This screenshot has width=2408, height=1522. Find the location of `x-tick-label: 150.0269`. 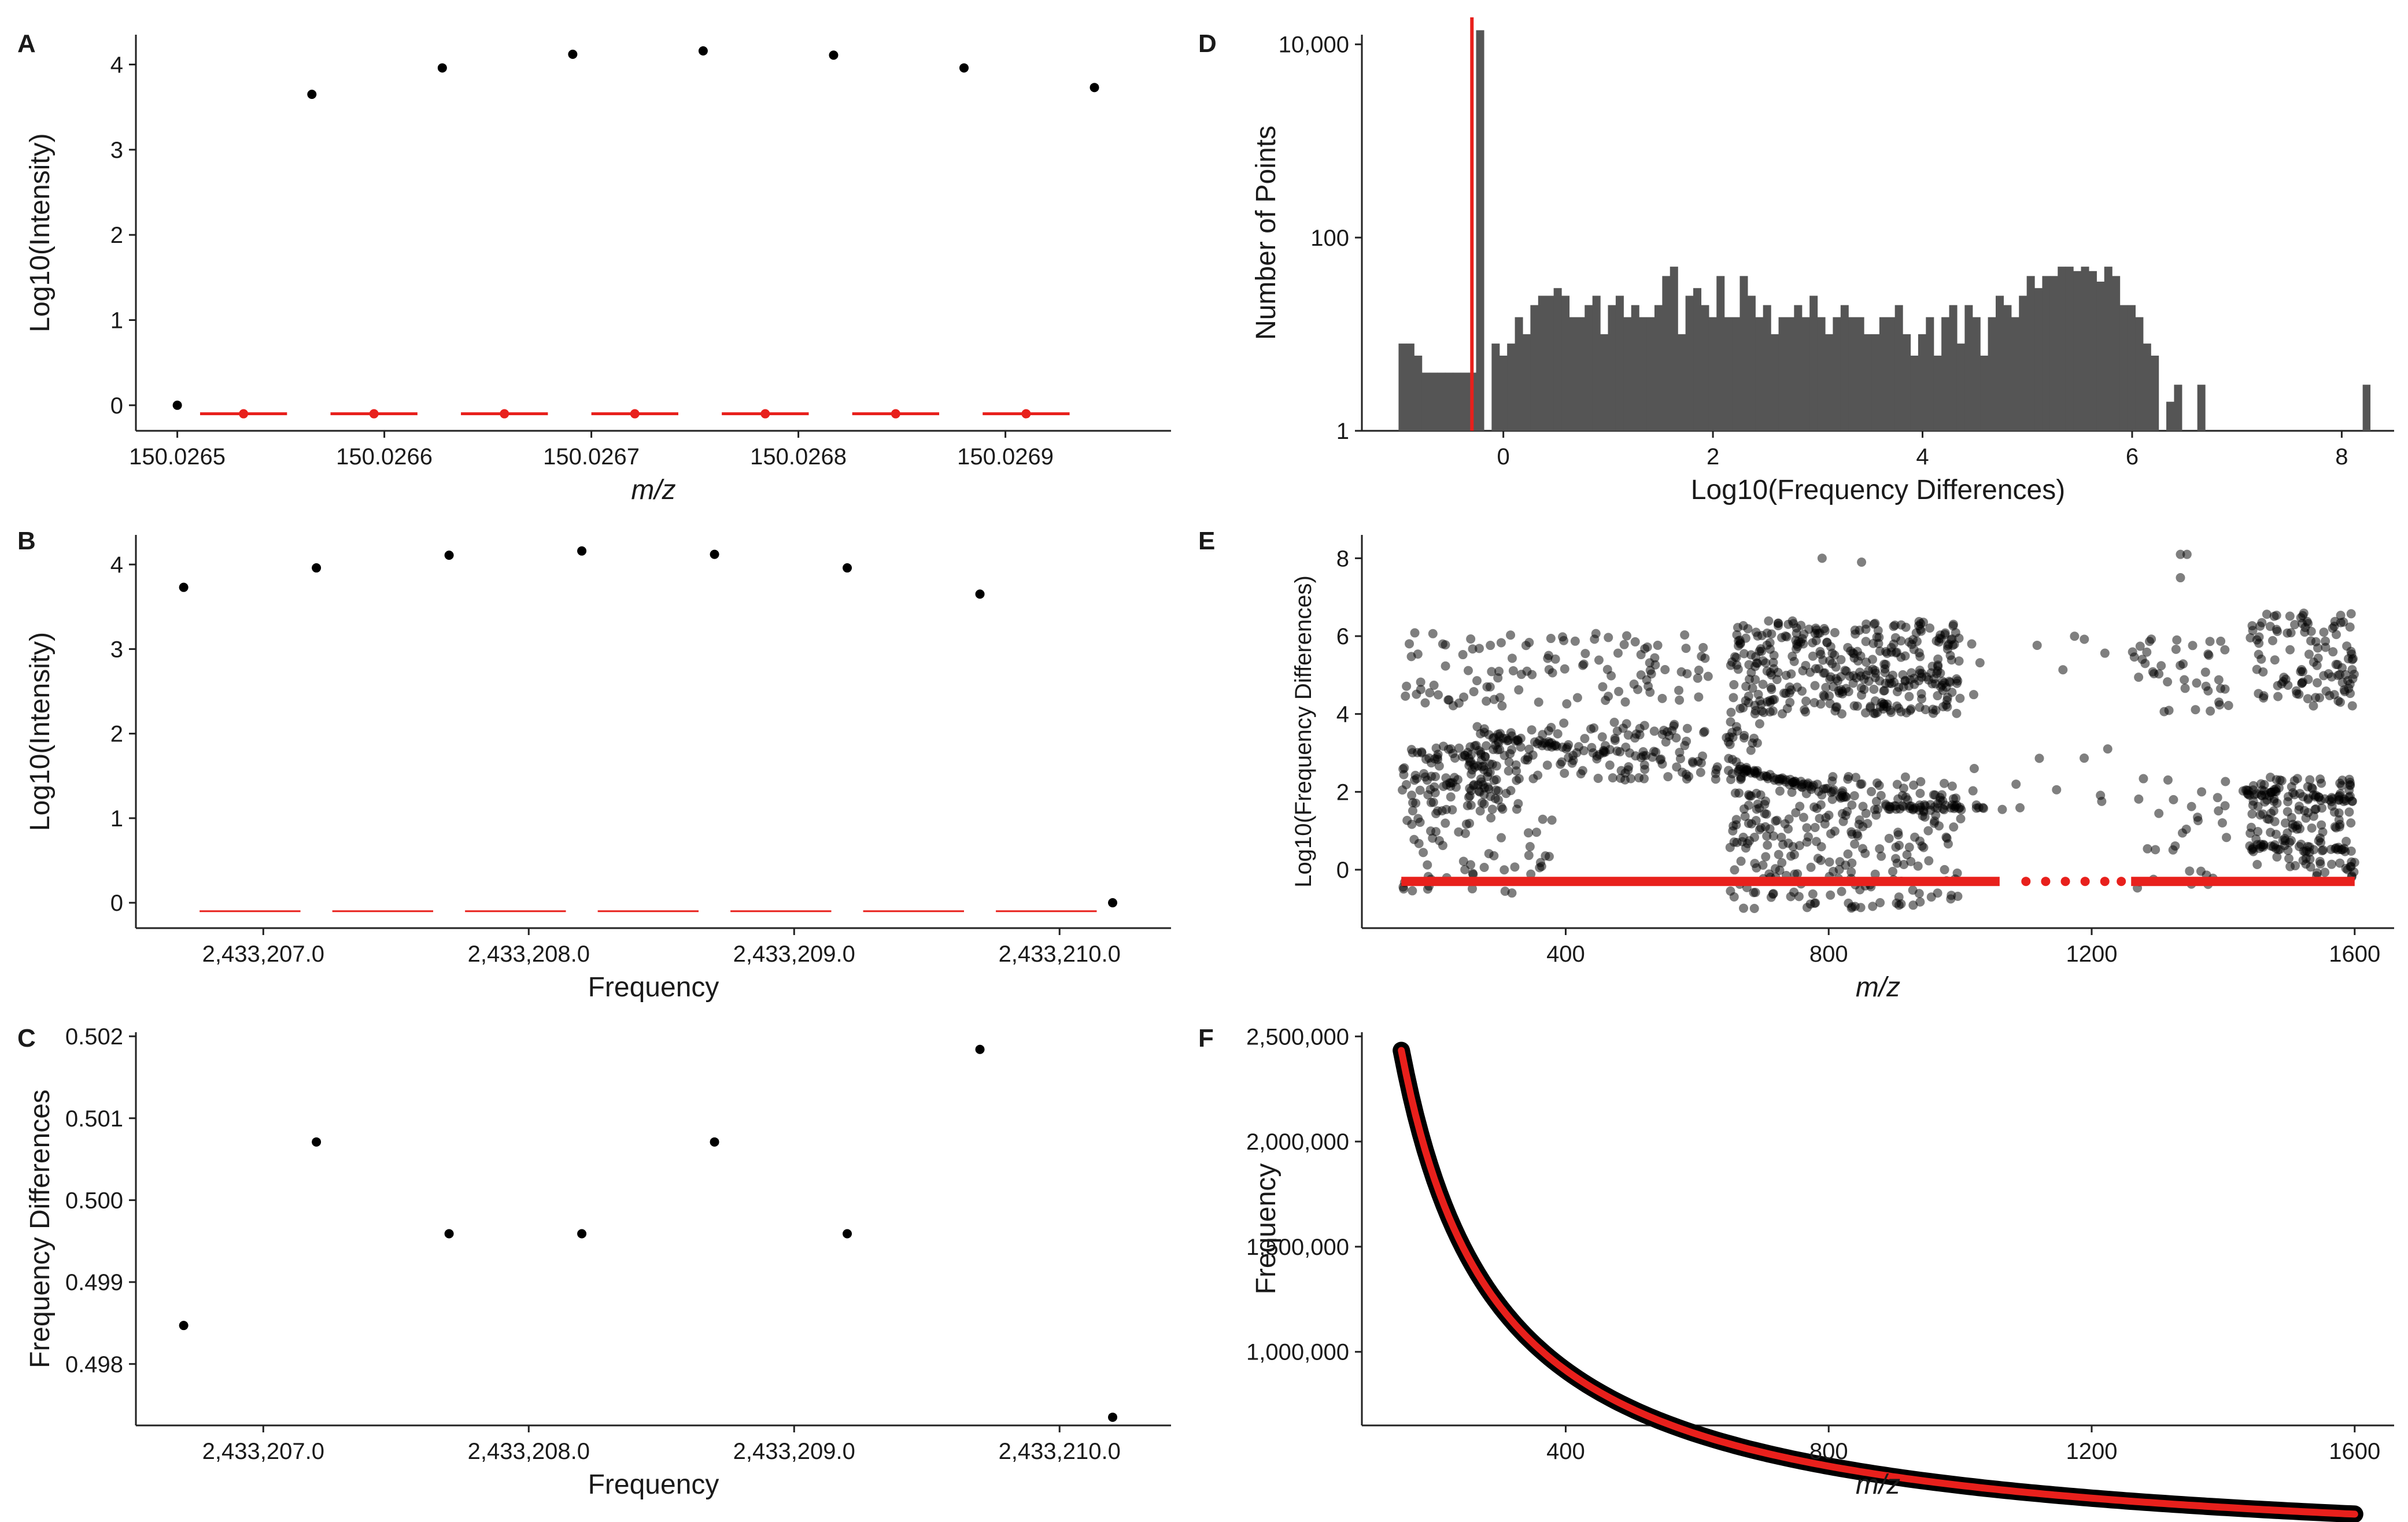

x-tick-label: 150.0269 is located at coordinates (1005, 457).